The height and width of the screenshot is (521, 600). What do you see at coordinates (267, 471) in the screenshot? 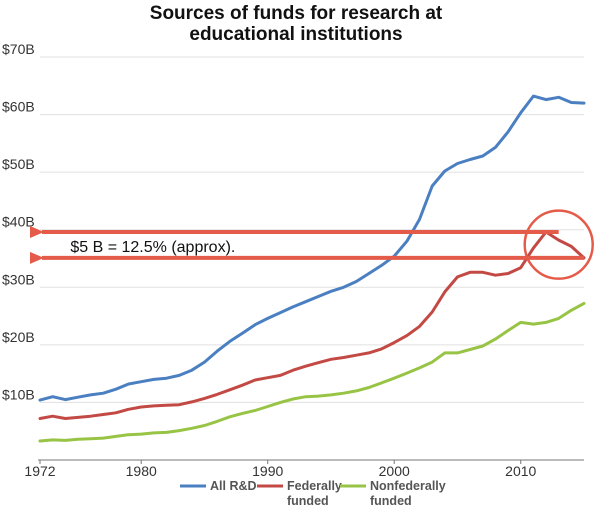
I see `x-tick-label: 1990` at bounding box center [267, 471].